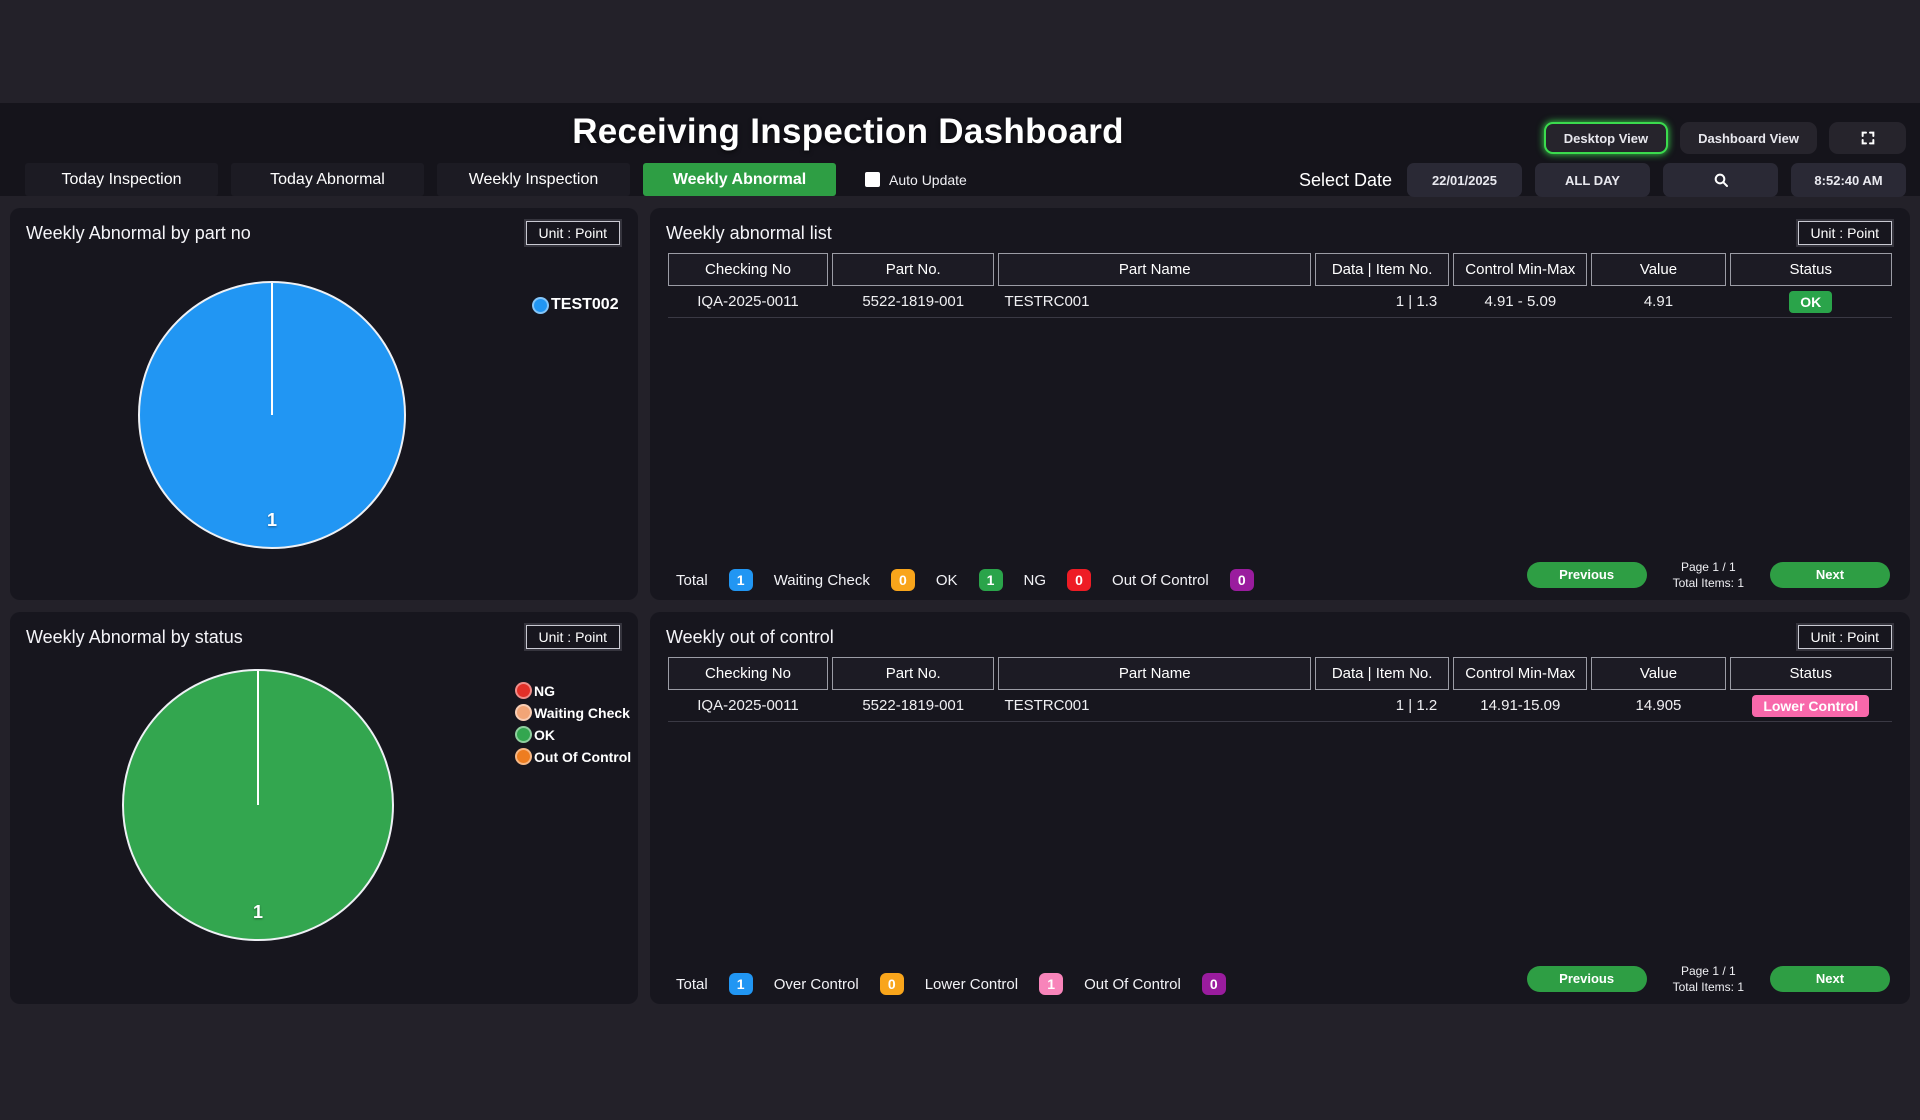  What do you see at coordinates (272, 349) in the screenshot?
I see `pie-slice-divider` at bounding box center [272, 349].